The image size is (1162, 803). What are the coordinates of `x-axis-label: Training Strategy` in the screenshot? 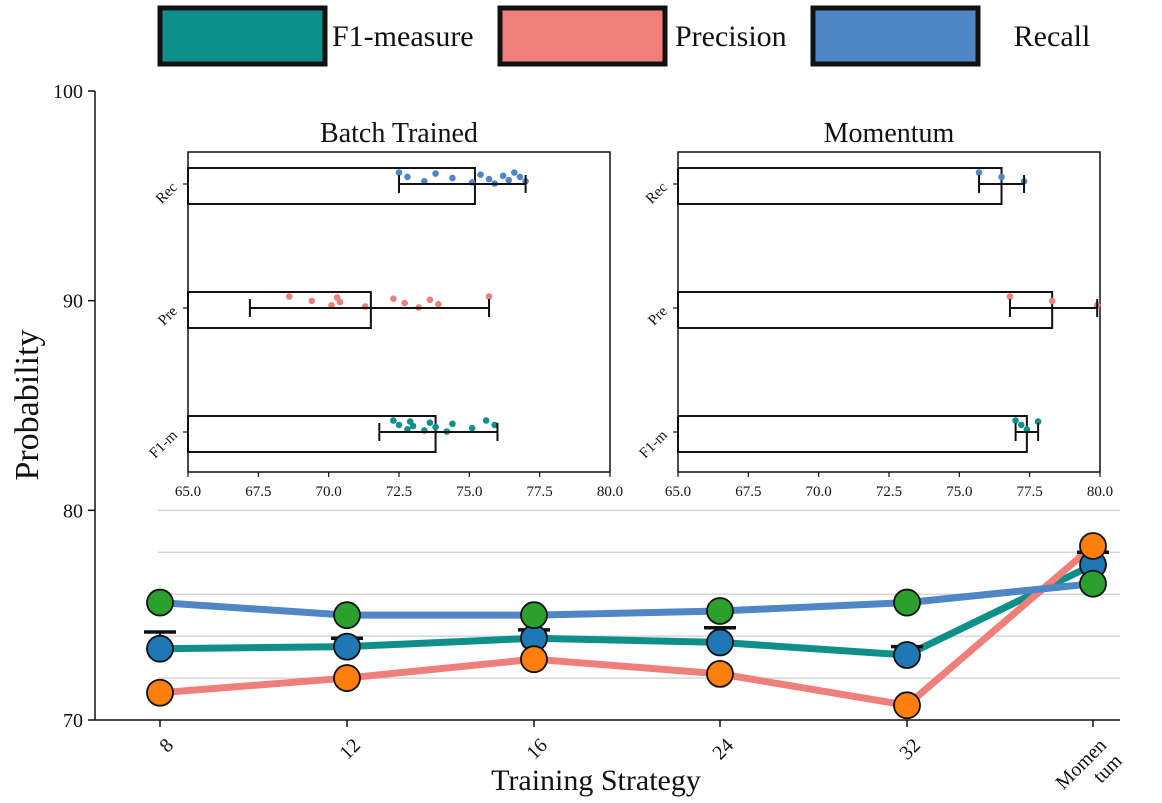 It's located at (596, 780).